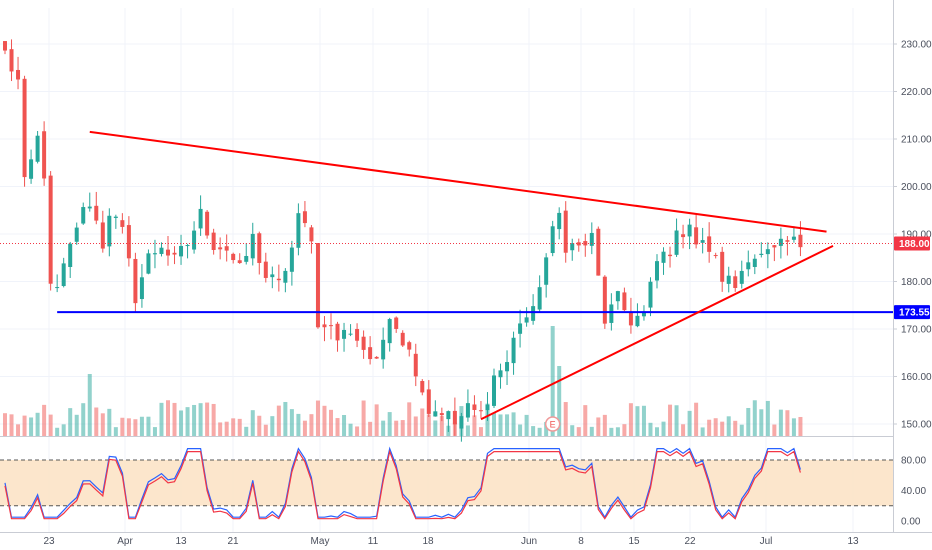 The image size is (932, 550). I want to click on time-tick-label: May, so click(320, 541).